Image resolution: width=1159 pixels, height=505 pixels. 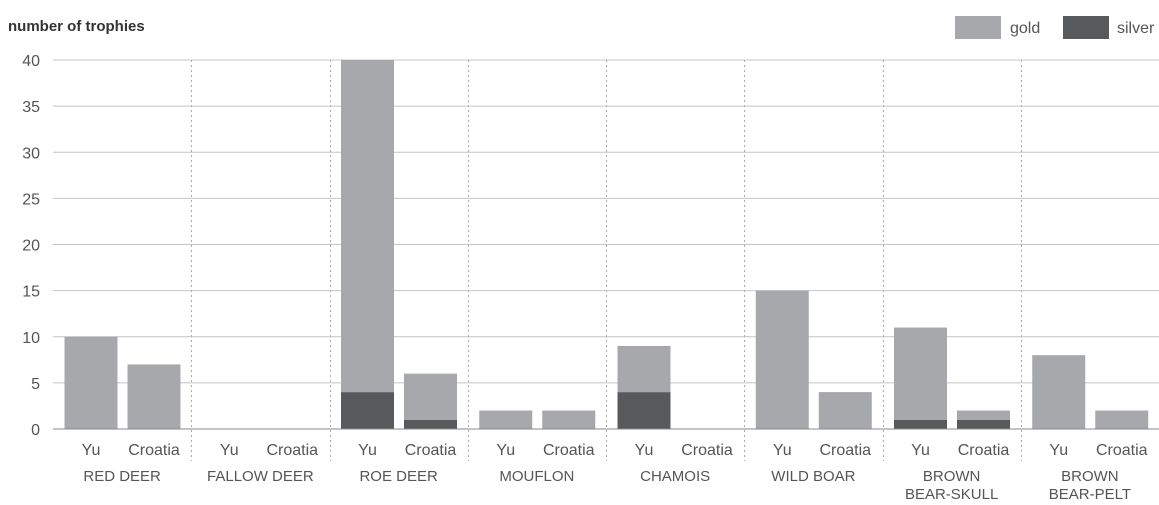 What do you see at coordinates (951, 494) in the screenshot?
I see `group-label: BEAR-SKULL` at bounding box center [951, 494].